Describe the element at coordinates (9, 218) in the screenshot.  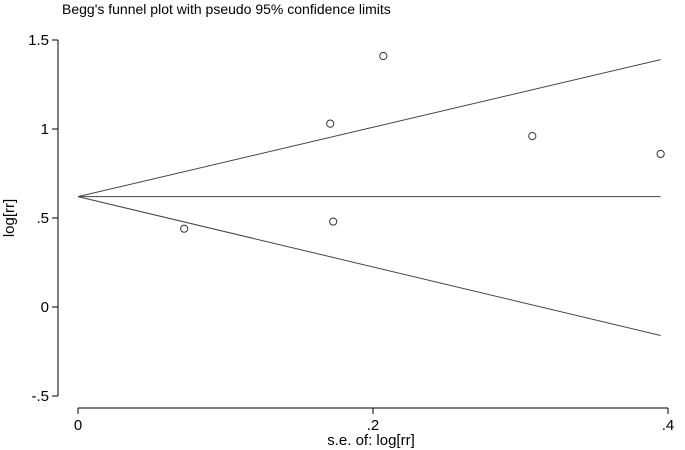
I see `y-axis-label: log[rr]` at that location.